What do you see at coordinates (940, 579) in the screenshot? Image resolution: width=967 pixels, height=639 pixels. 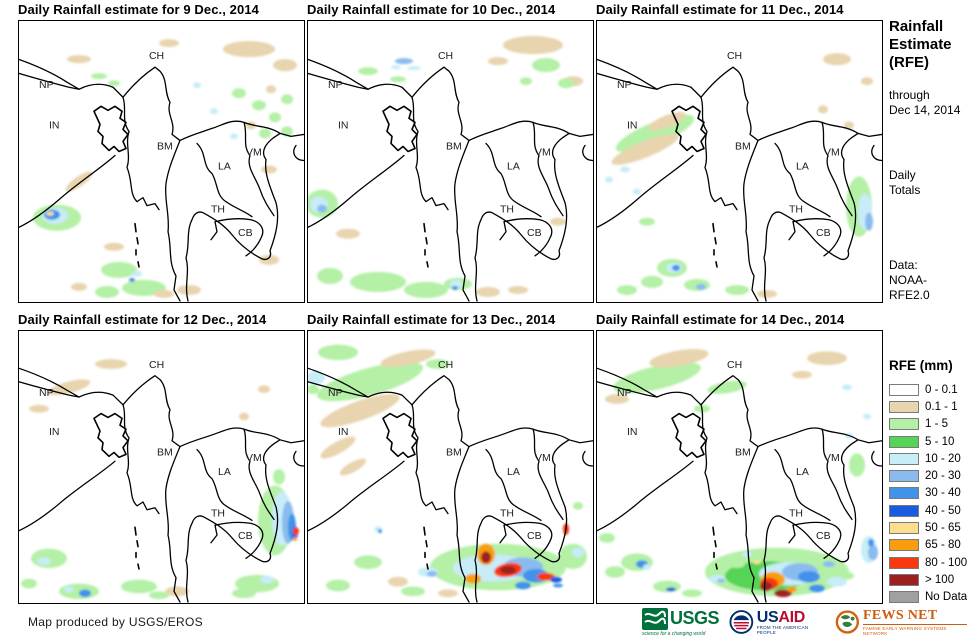 I see `legend-label: > 100` at bounding box center [940, 579].